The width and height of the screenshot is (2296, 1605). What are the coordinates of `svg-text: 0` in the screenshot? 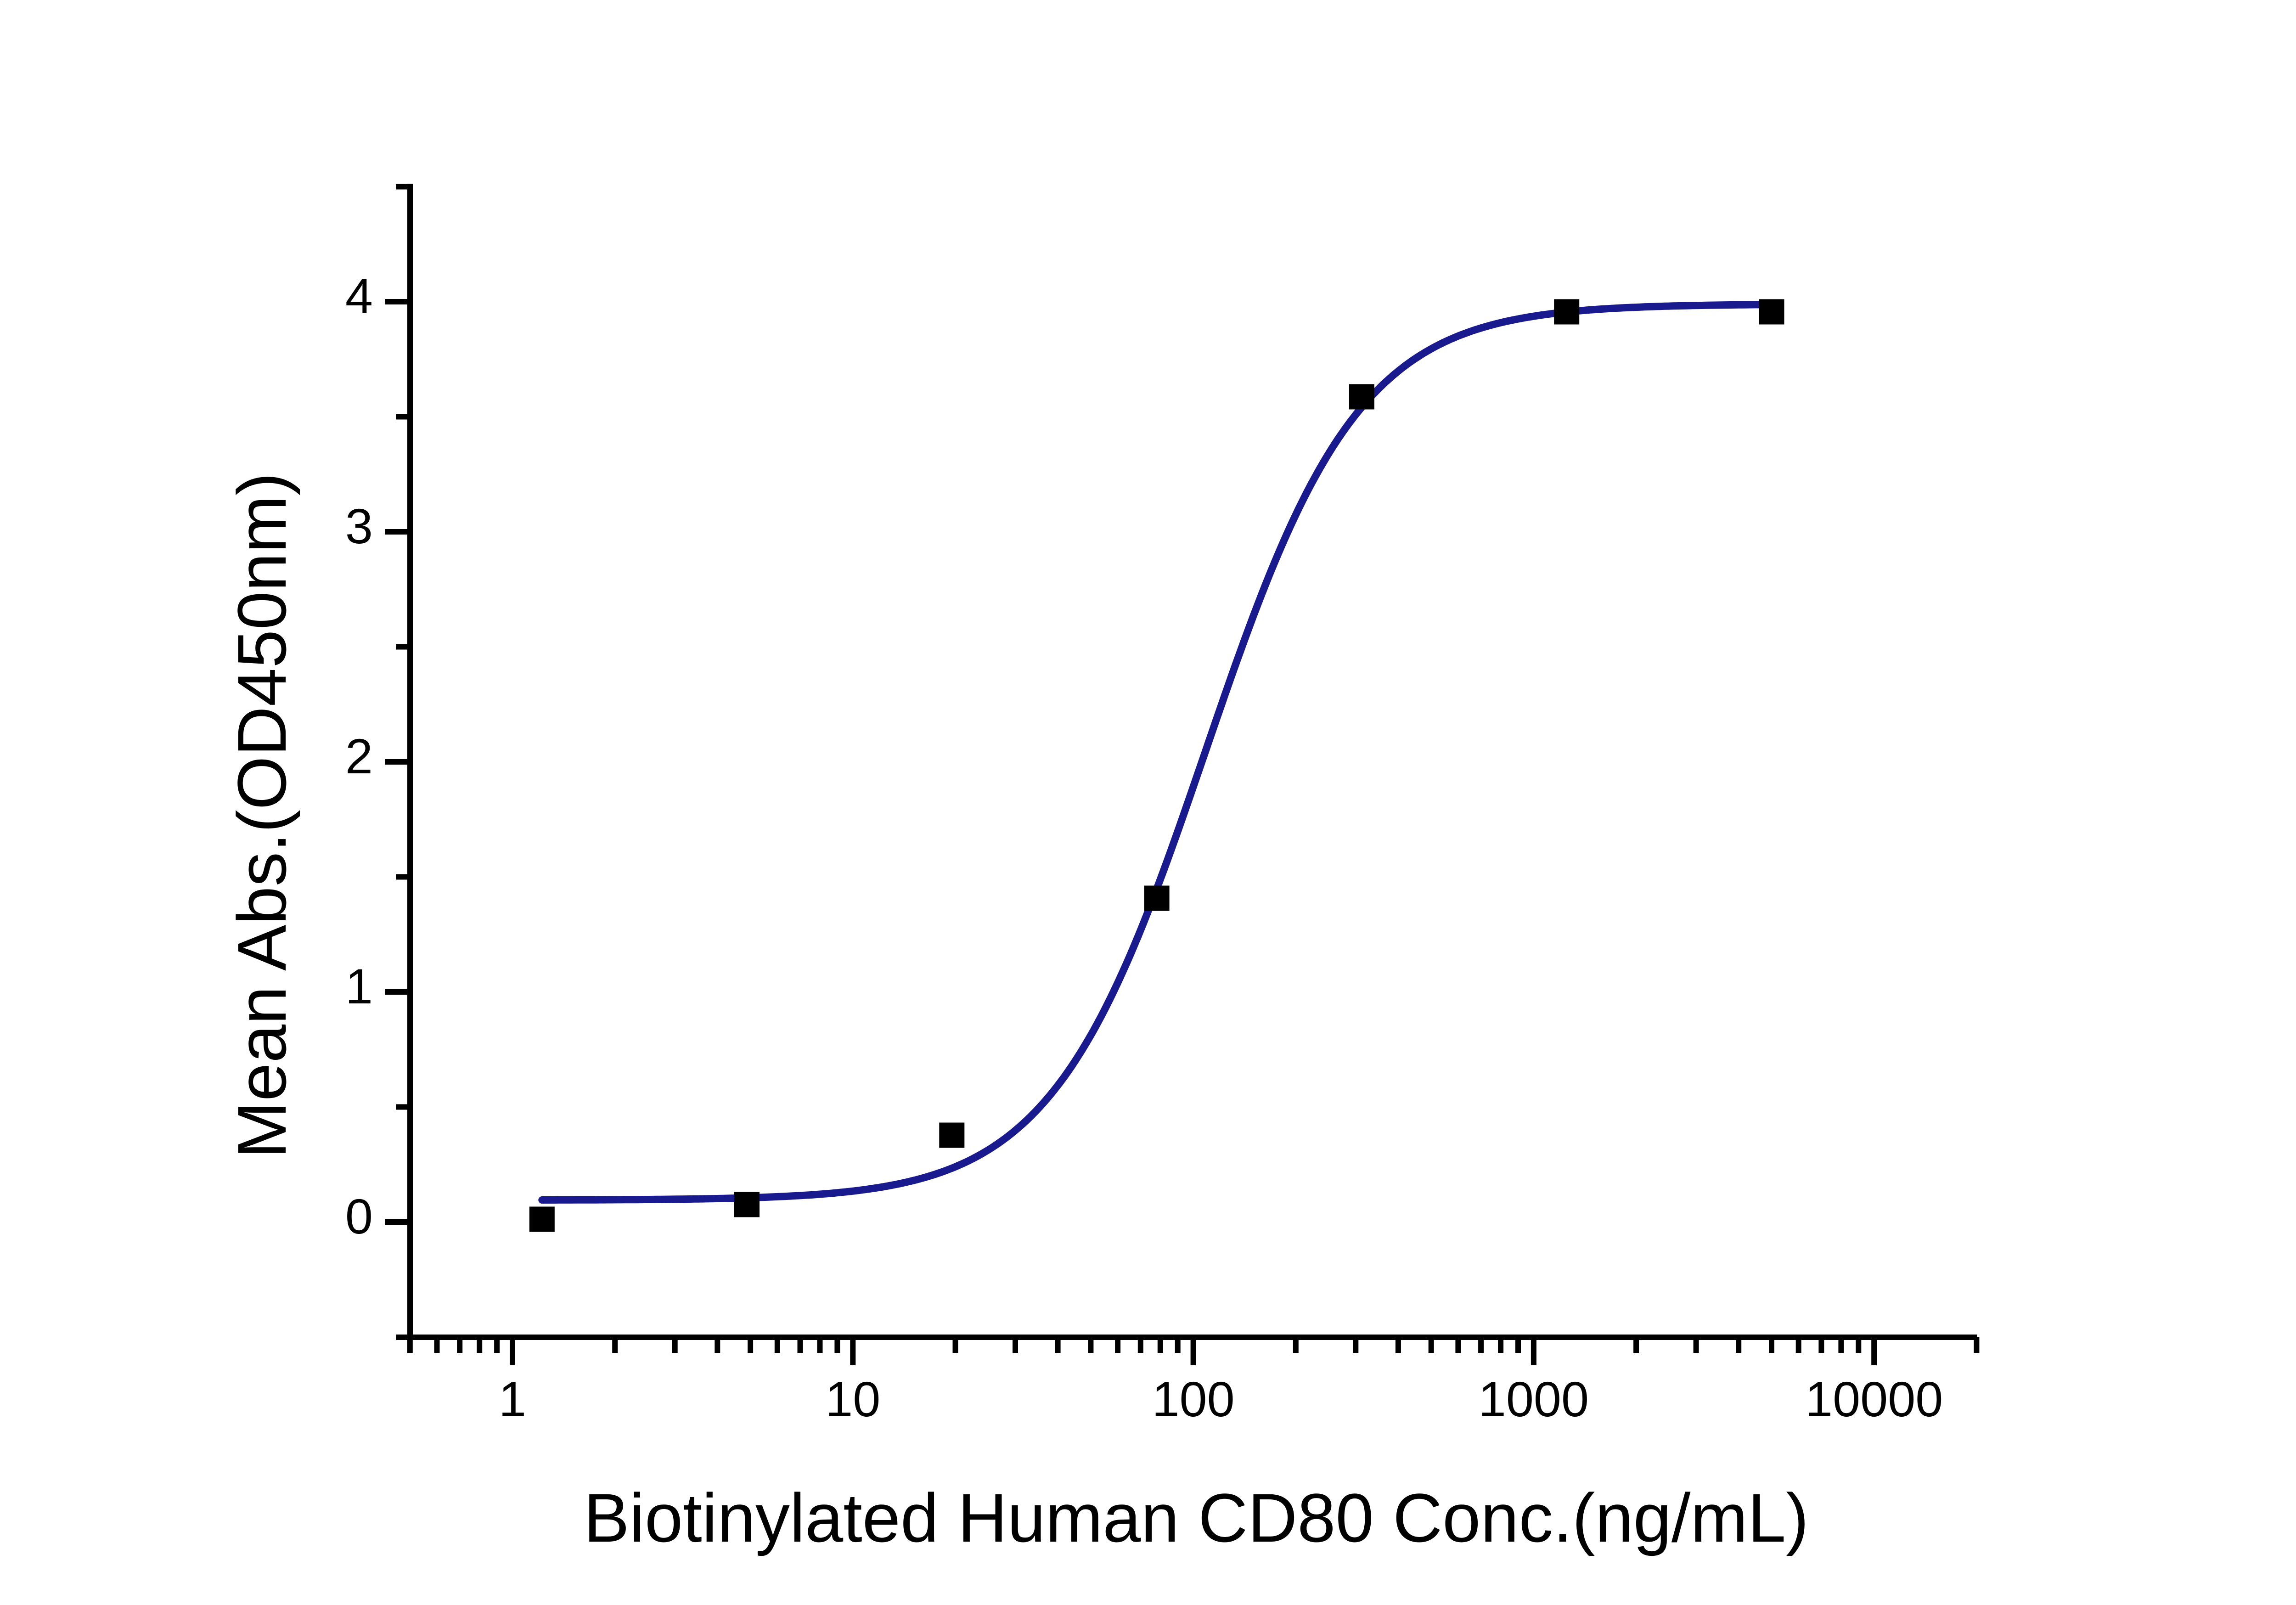 It's located at (359, 1216).